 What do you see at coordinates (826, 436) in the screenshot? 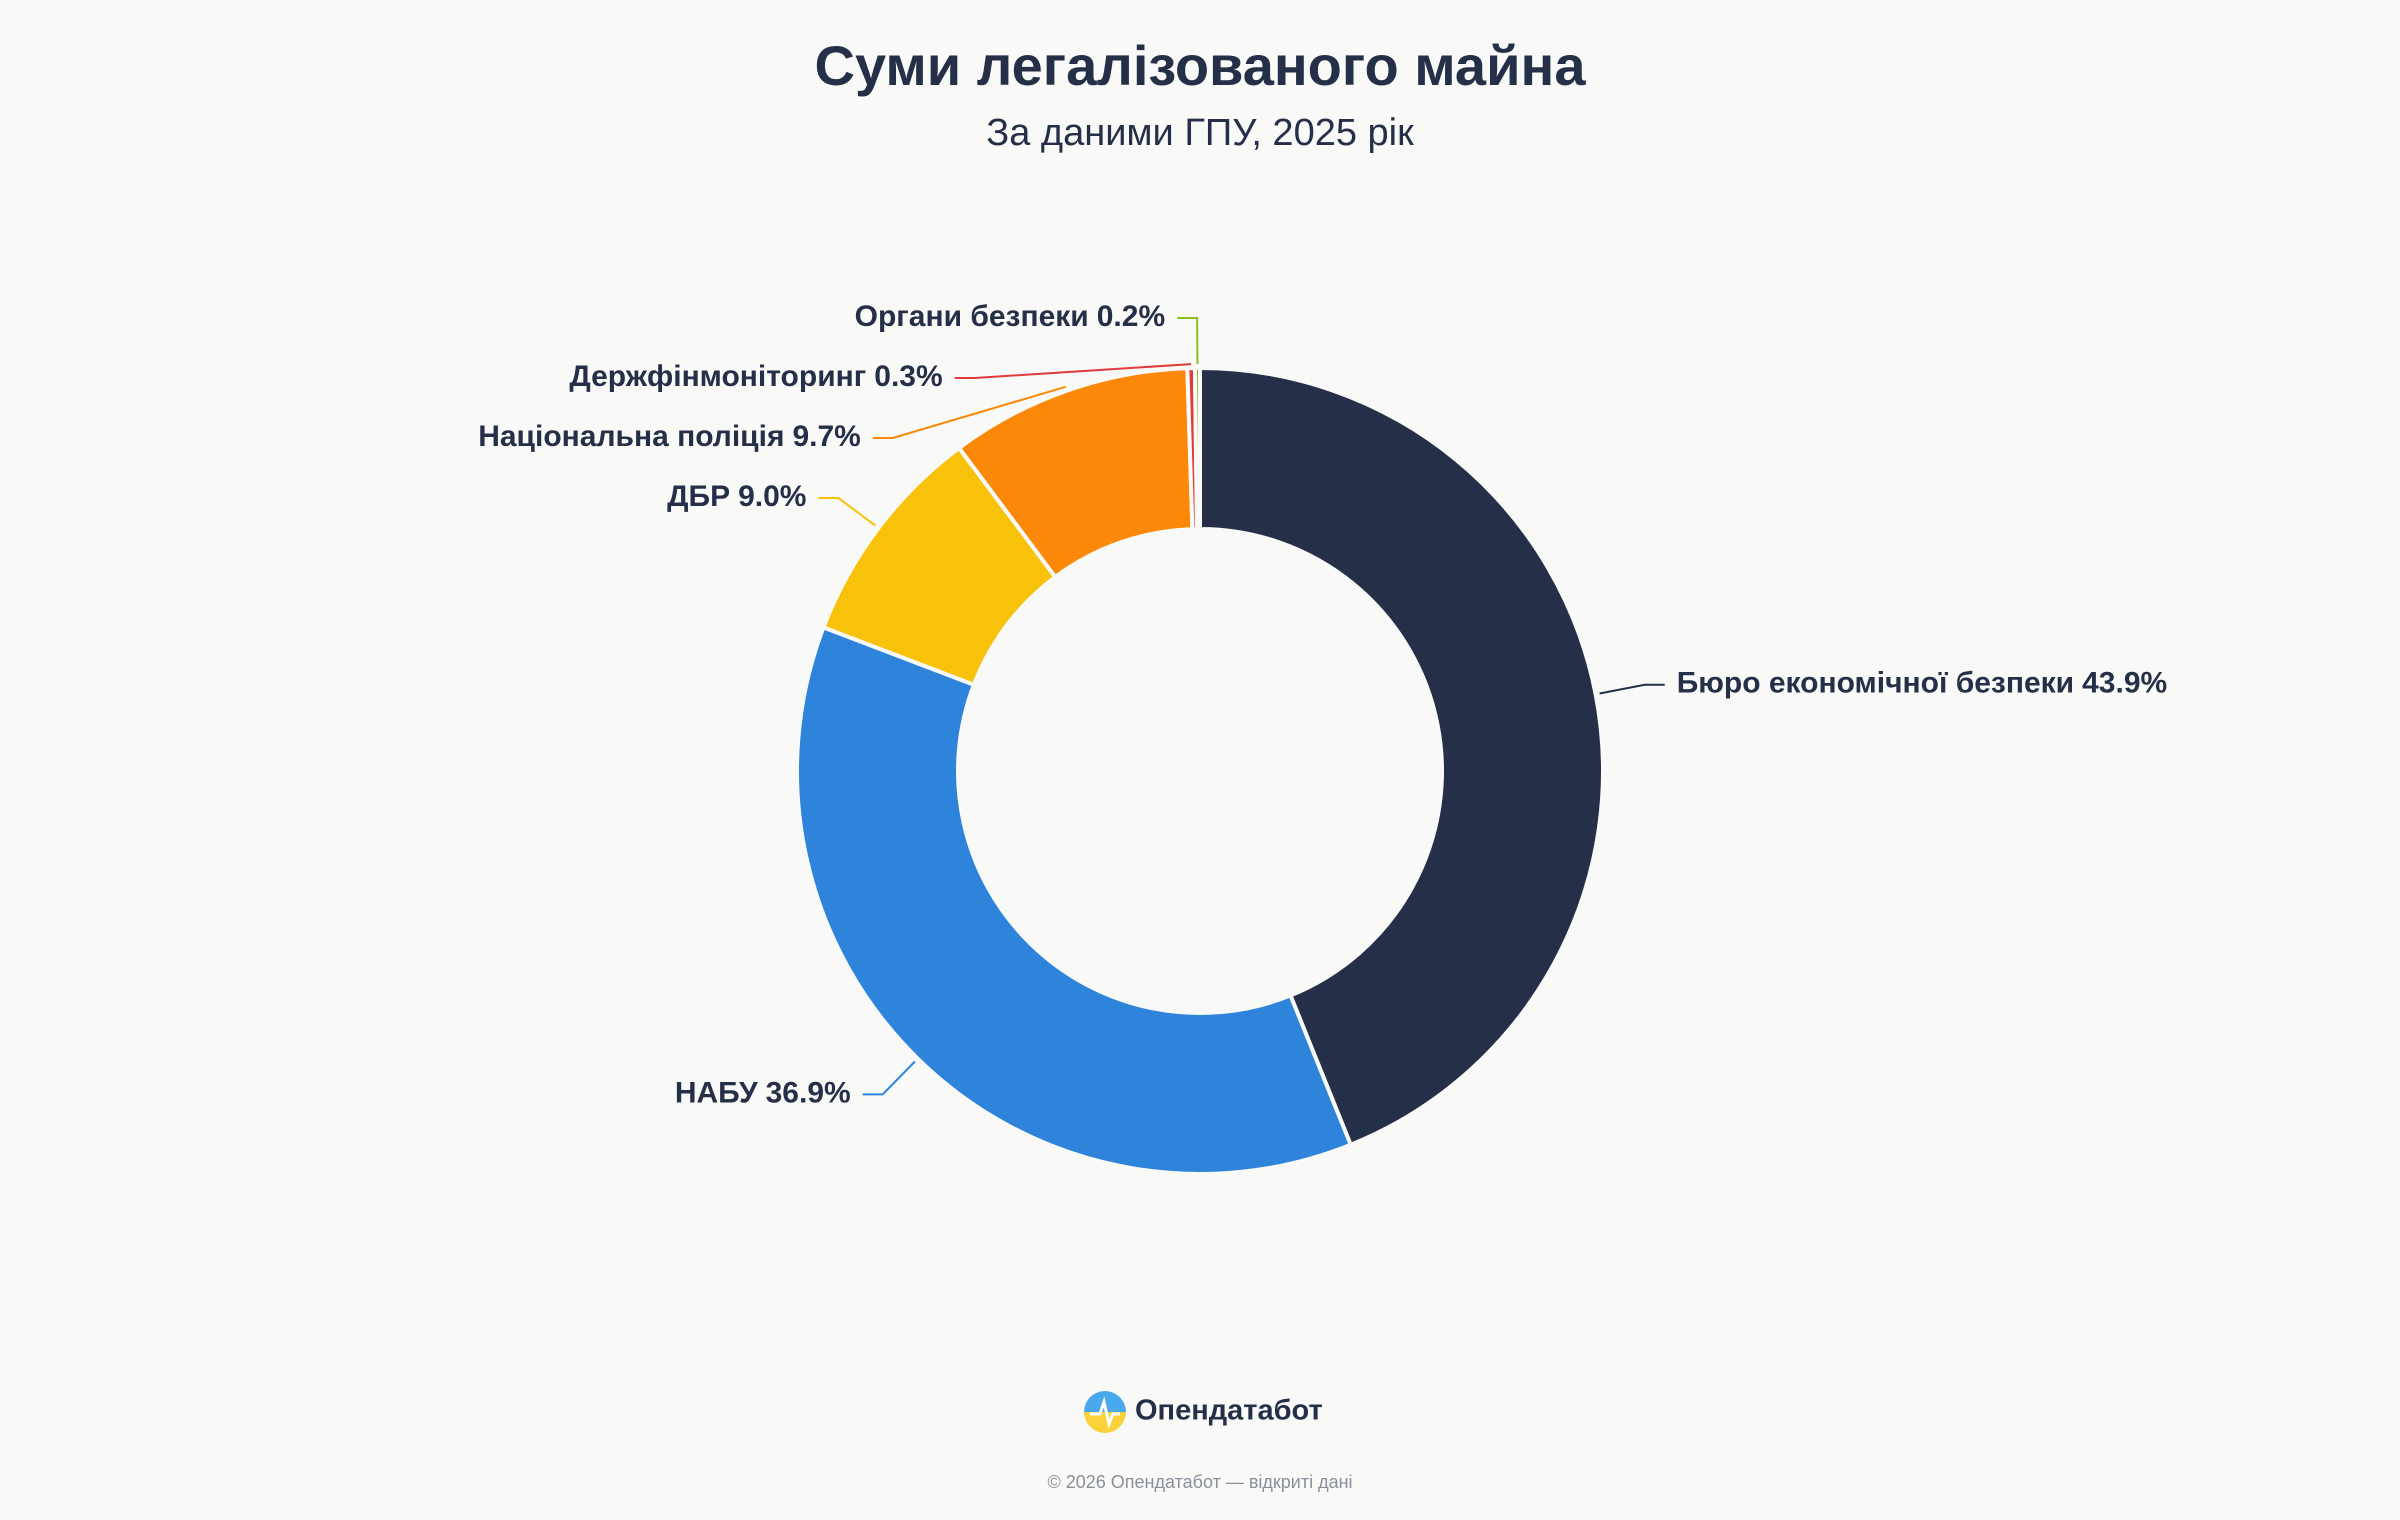
I see `slice-label-value: 9.7%` at bounding box center [826, 436].